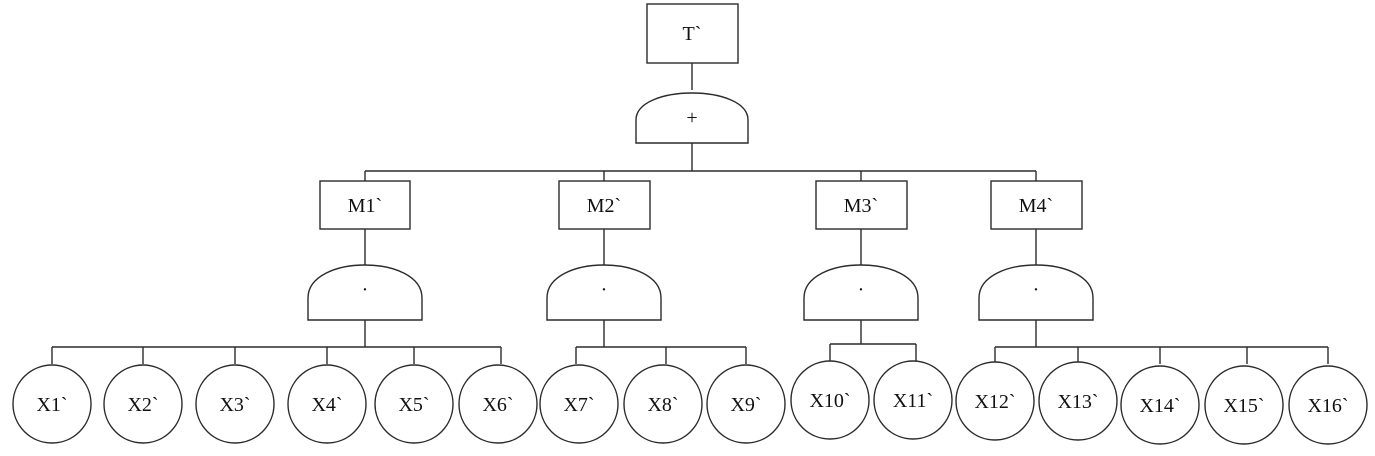  I want to click on intermediate-event-label: M3`, so click(861, 206).